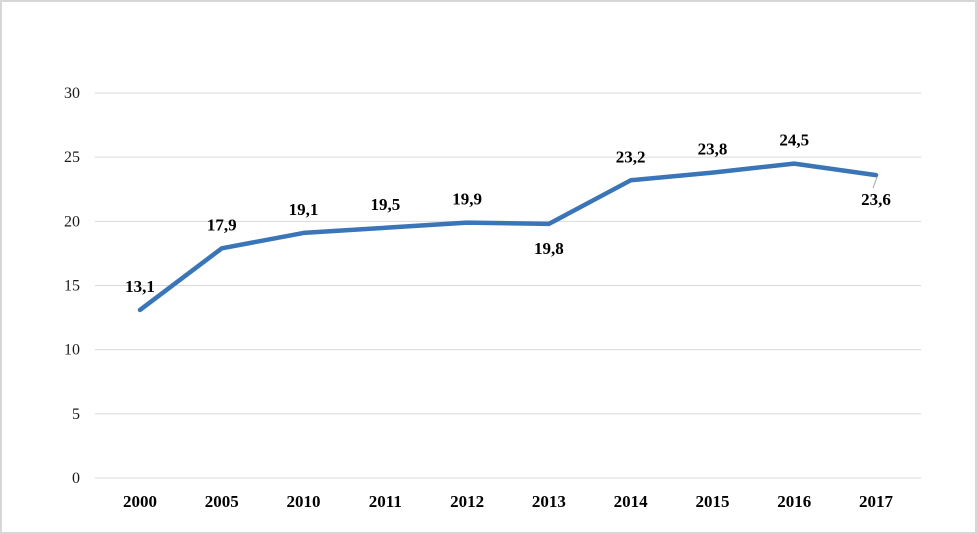 The height and width of the screenshot is (534, 977). Describe the element at coordinates (72, 286) in the screenshot. I see `y-tick-label: 15` at that location.